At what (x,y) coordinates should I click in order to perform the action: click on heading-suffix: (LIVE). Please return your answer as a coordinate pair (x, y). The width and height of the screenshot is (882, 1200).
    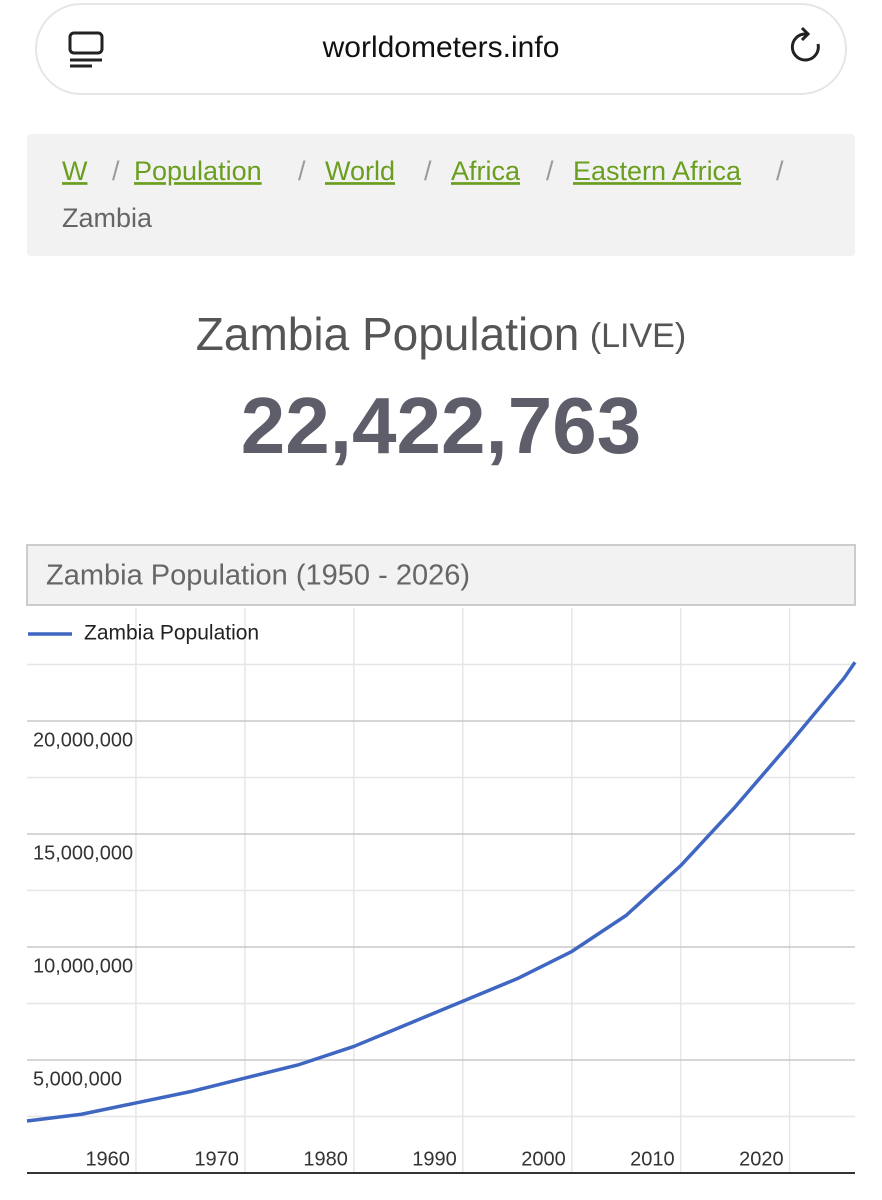
    Looking at the image, I should click on (638, 336).